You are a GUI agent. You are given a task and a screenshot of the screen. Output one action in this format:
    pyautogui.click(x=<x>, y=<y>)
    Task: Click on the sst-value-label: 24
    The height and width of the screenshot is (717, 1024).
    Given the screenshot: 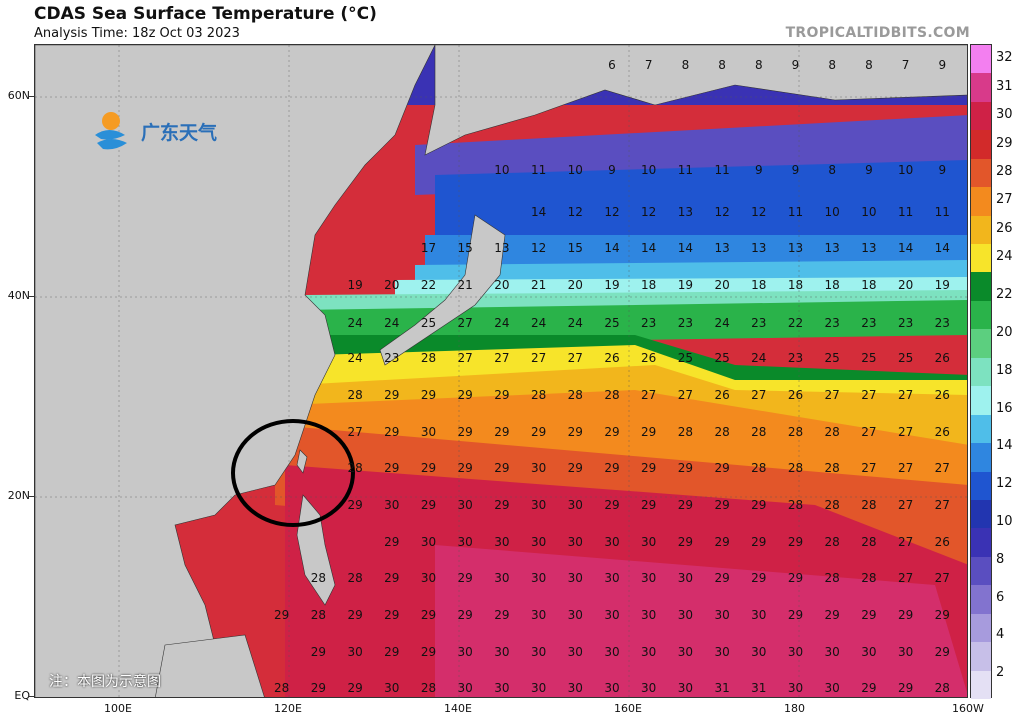 What is the action you would take?
    pyautogui.click(x=721, y=323)
    